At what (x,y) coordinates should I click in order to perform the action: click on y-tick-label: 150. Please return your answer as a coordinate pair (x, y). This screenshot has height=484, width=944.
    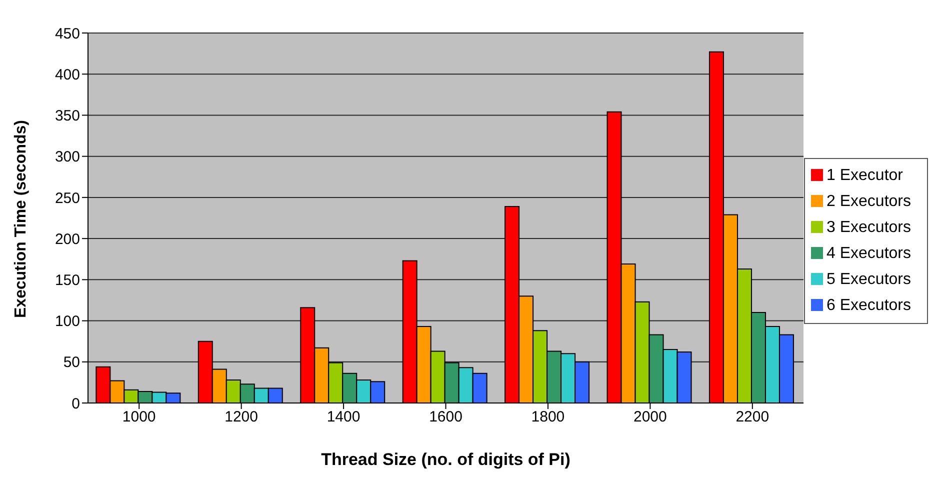
    Looking at the image, I should click on (67, 280).